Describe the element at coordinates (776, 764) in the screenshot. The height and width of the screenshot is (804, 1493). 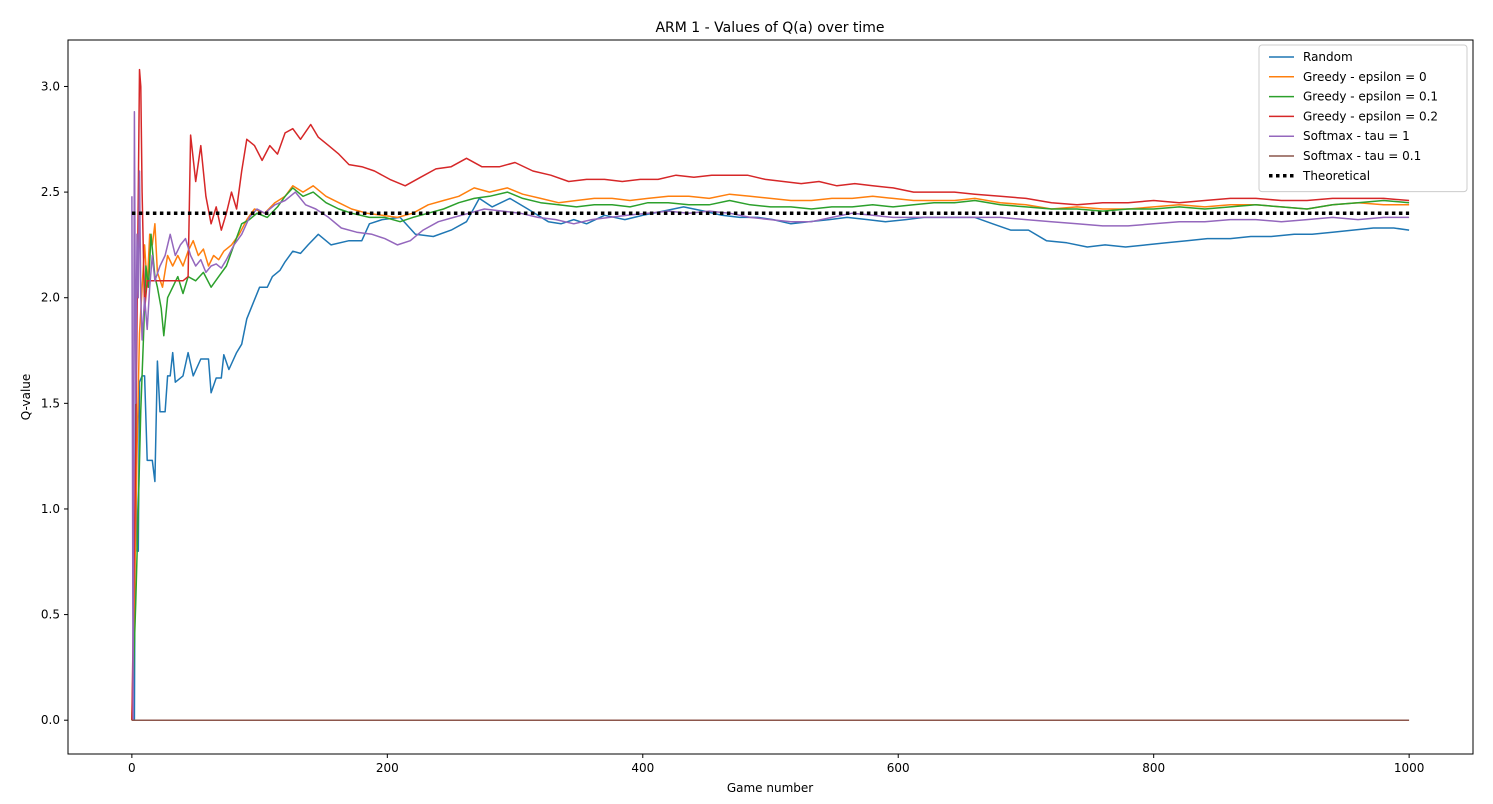
I see `x-axis: 0 200 400 600 800 1000` at that location.